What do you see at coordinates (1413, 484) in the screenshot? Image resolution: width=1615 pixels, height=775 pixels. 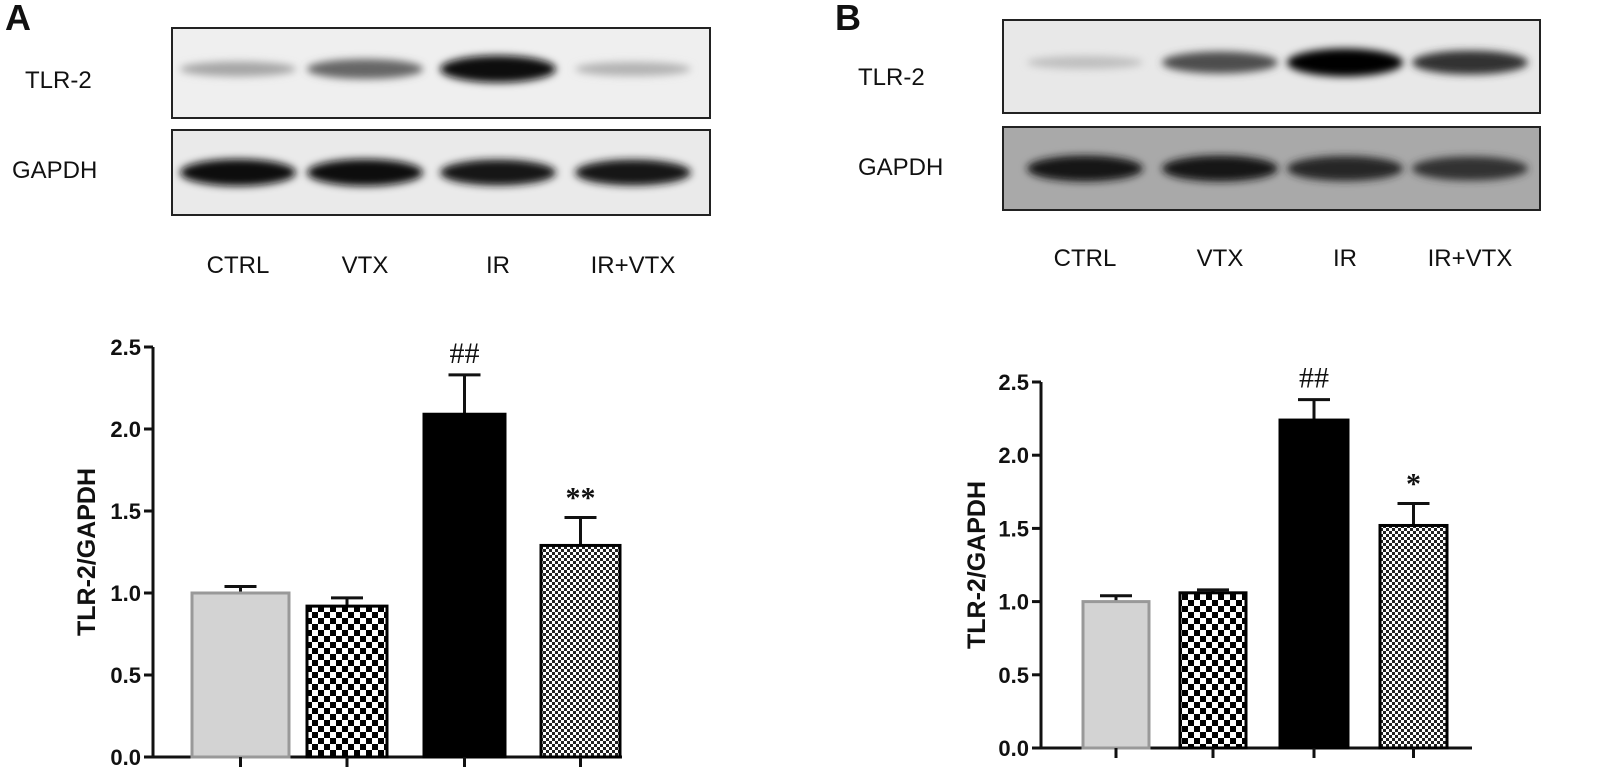 I see `significance-label: *` at bounding box center [1413, 484].